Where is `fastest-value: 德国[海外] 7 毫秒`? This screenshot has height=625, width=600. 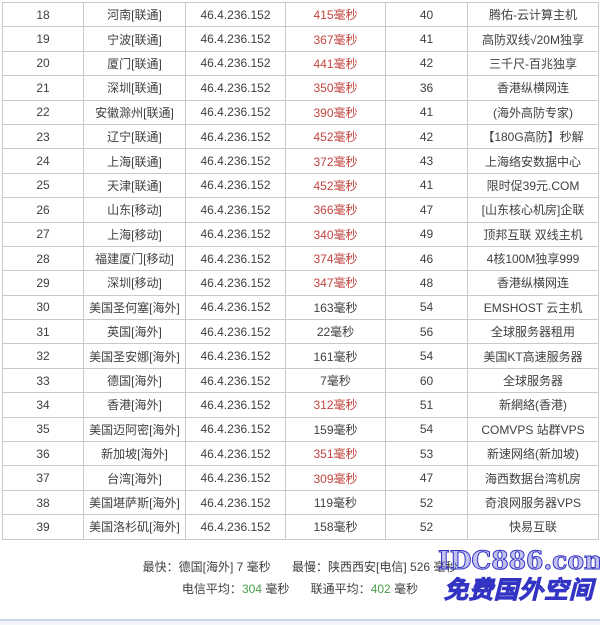
fastest-value: 德国[海外] 7 毫秒 is located at coordinates (224, 566).